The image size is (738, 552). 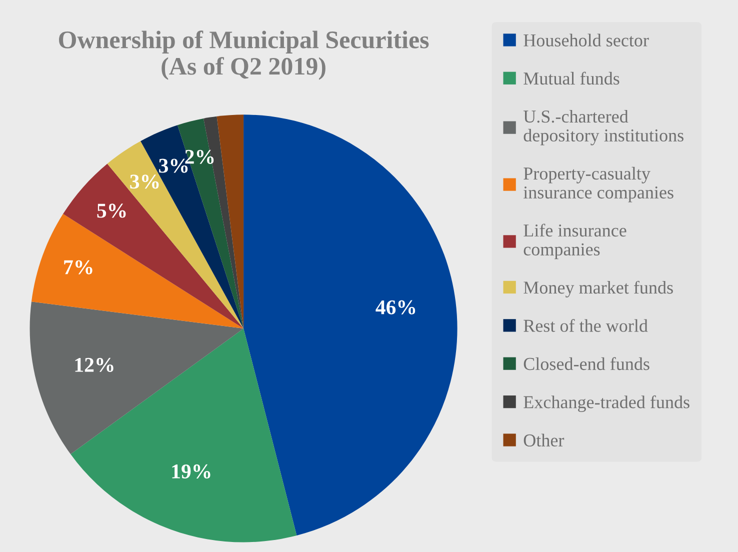 I want to click on legend-label: Household sector, so click(x=586, y=40).